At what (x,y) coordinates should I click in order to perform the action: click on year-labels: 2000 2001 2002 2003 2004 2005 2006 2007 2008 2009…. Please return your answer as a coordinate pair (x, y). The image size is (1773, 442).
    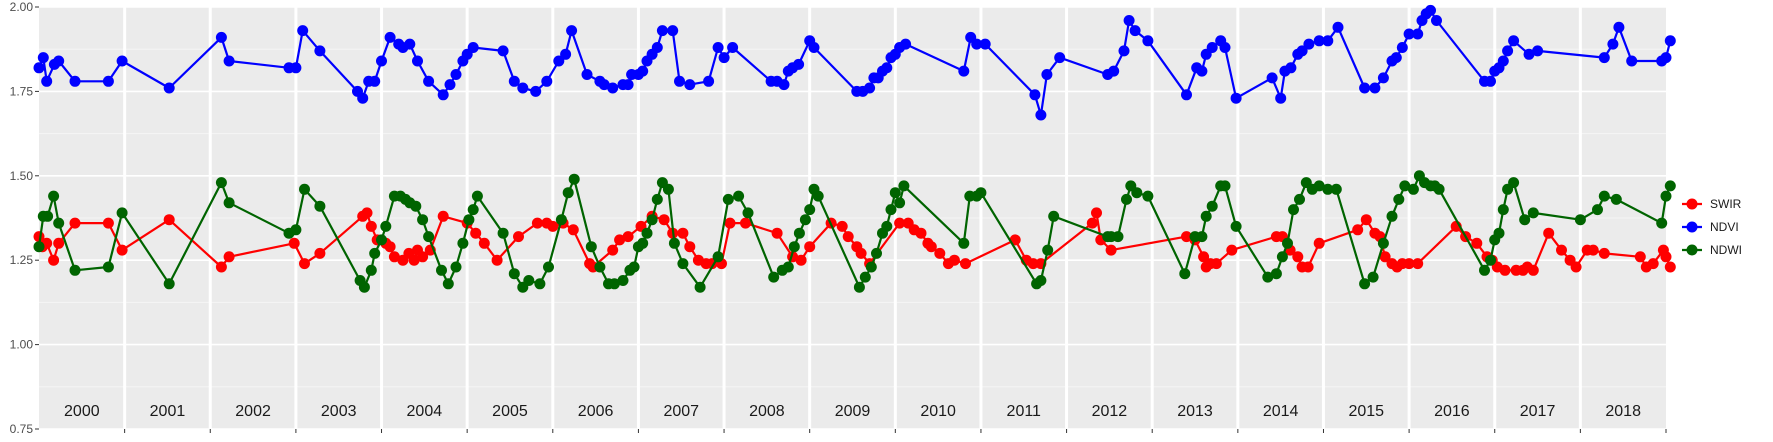
    Looking at the image, I should click on (852, 411).